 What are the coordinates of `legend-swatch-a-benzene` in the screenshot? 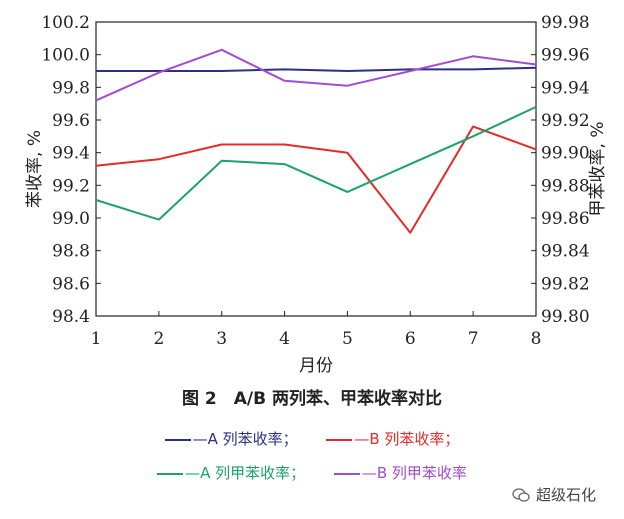 It's located at (177, 439).